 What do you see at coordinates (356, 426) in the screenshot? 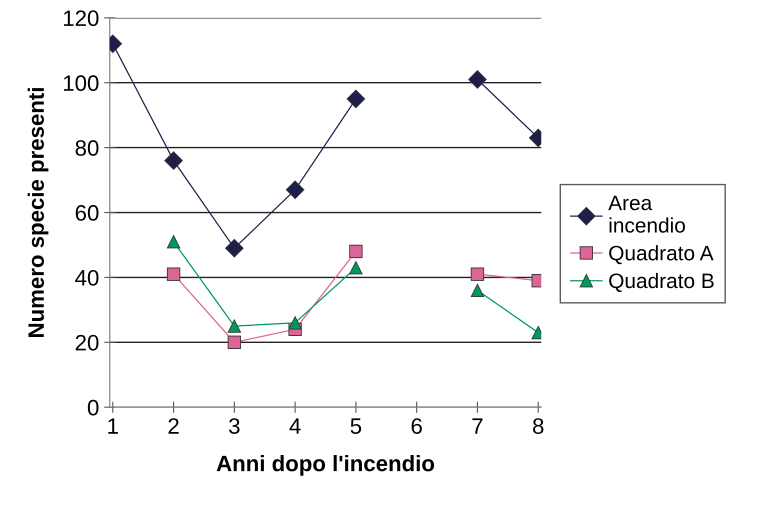
I see `x-tick-label: 5` at bounding box center [356, 426].